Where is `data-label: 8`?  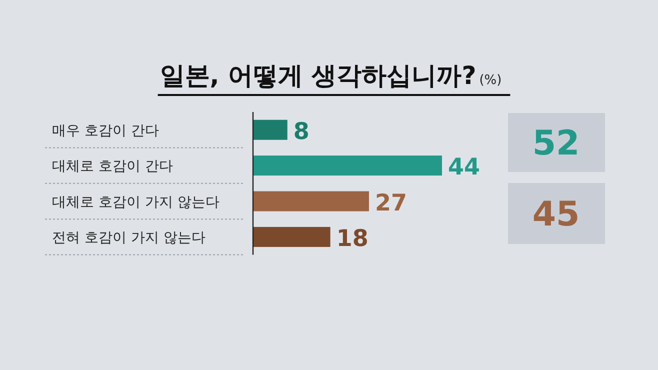
data-label: 8 is located at coordinates (301, 131).